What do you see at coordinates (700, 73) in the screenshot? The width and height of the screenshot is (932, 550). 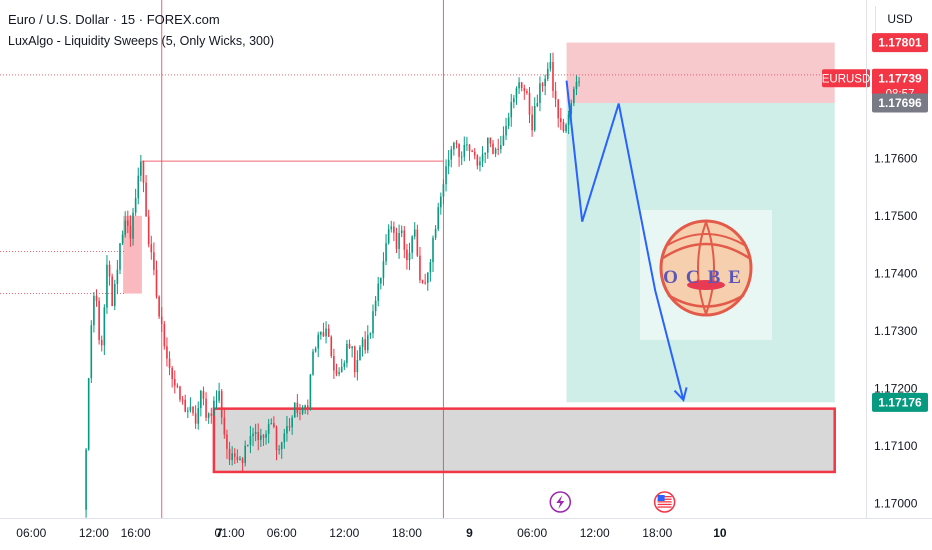 I see `short-position-risk-zone` at bounding box center [700, 73].